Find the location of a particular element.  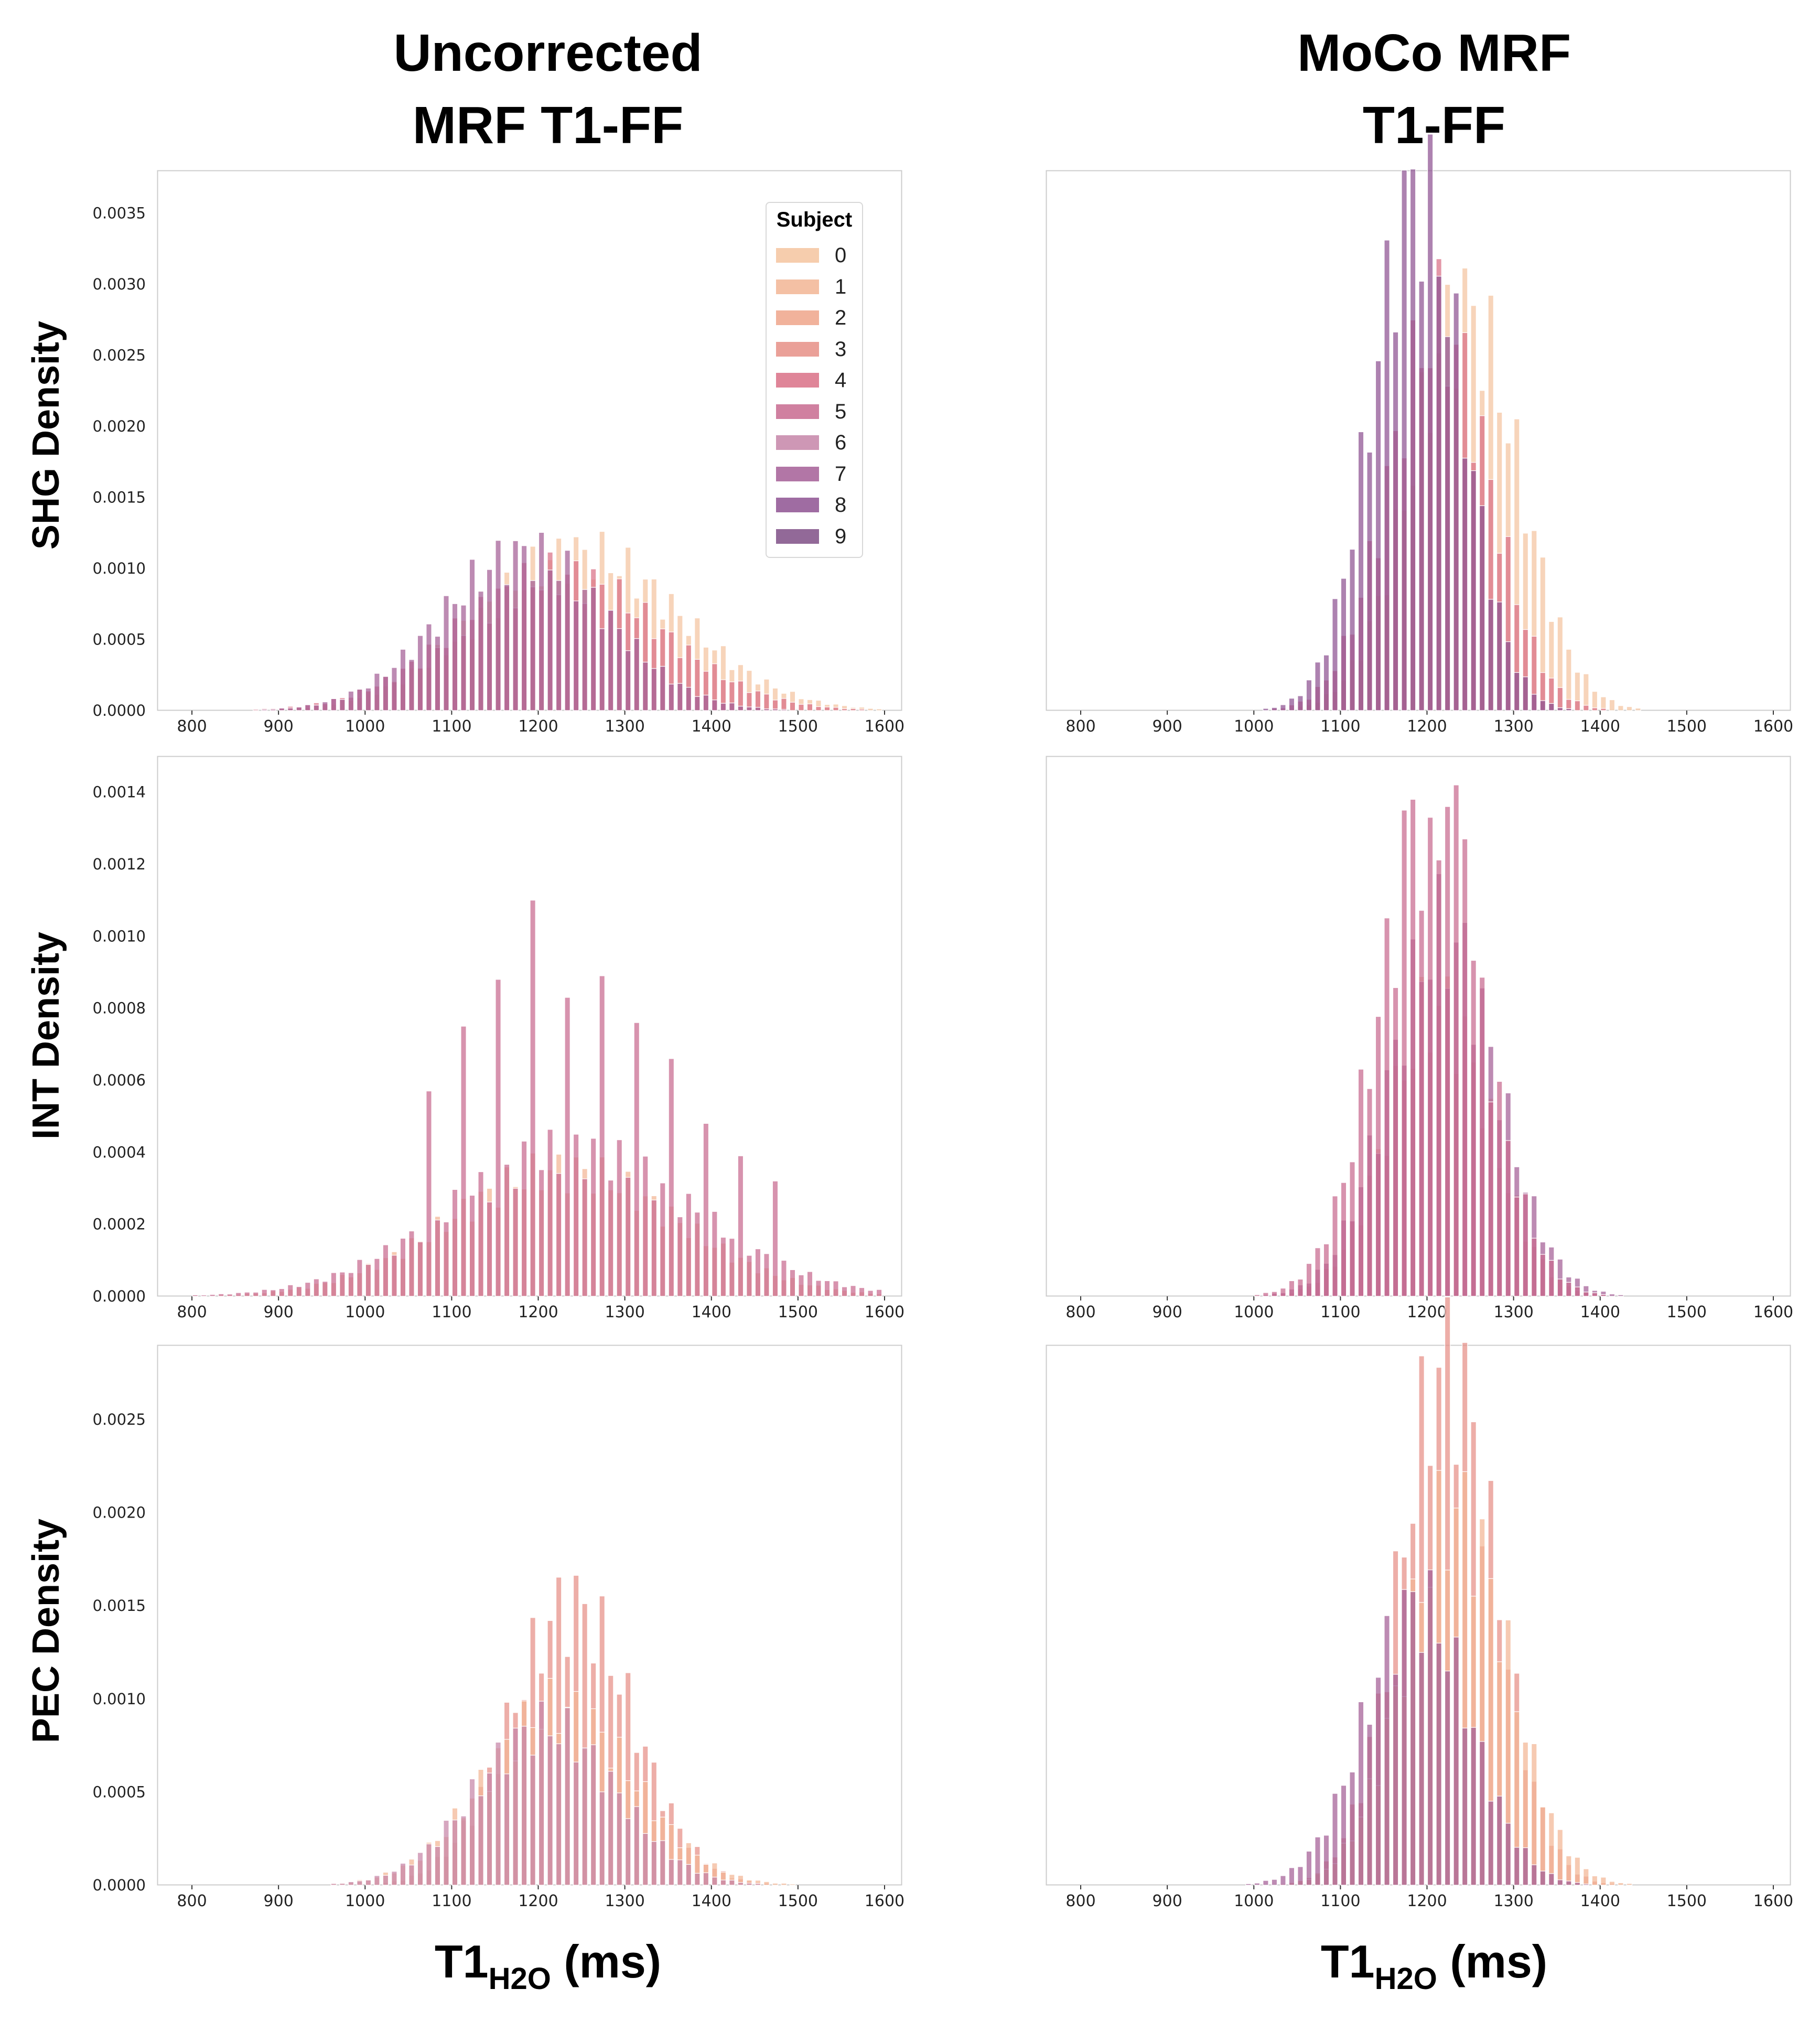

xlabel-unit: (ms) is located at coordinates (1499, 1962).